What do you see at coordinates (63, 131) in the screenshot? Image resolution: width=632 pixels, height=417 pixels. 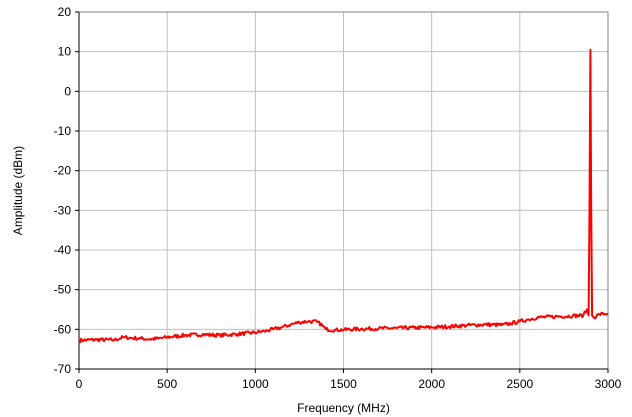 I see `y-tick-label: -10` at bounding box center [63, 131].